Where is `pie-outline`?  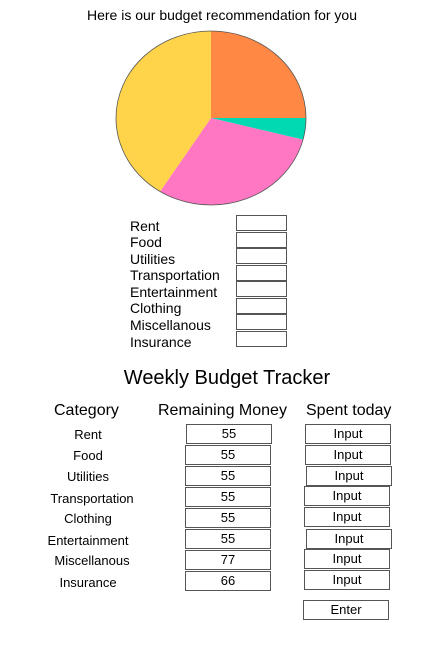
pie-outline is located at coordinates (211, 118).